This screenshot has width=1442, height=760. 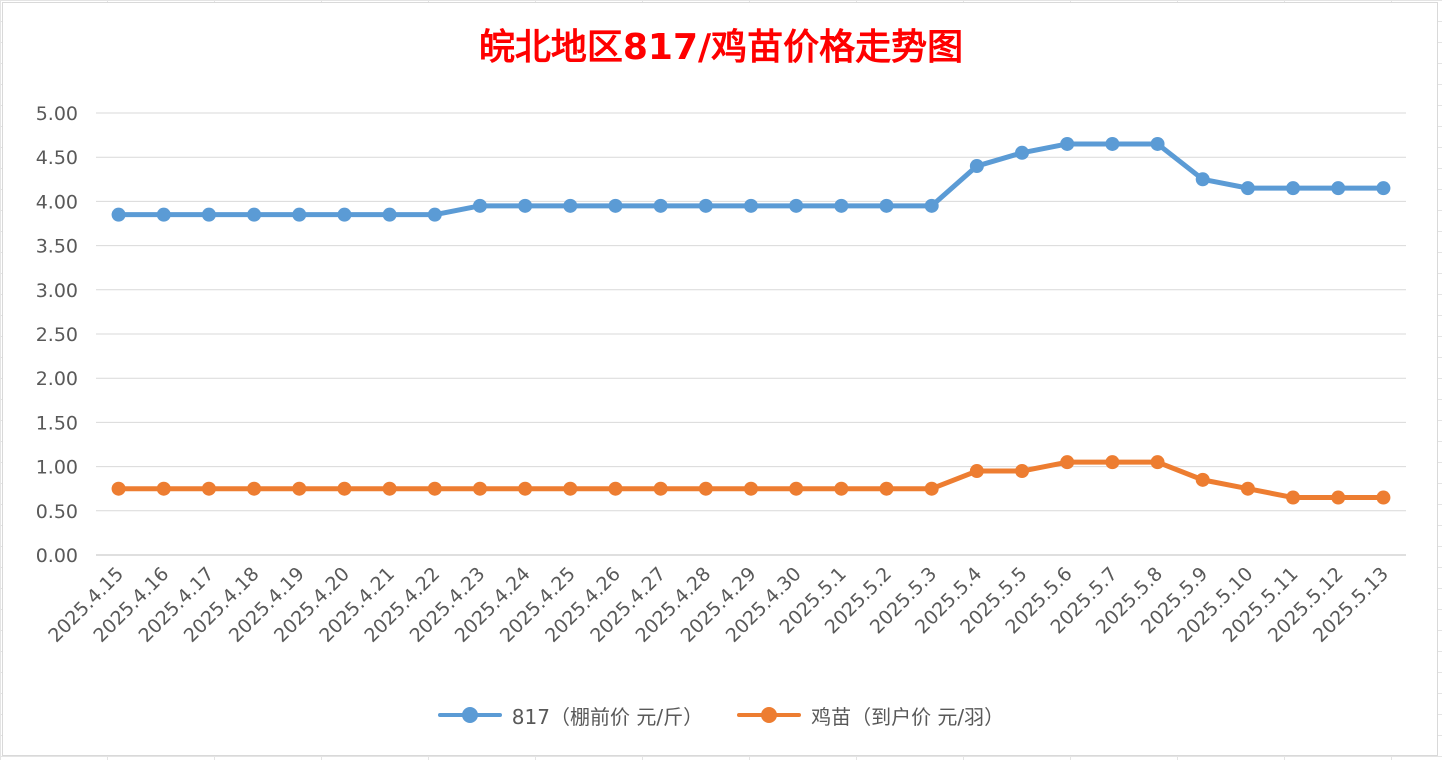 I want to click on legend-swatch-chick, so click(x=769, y=715).